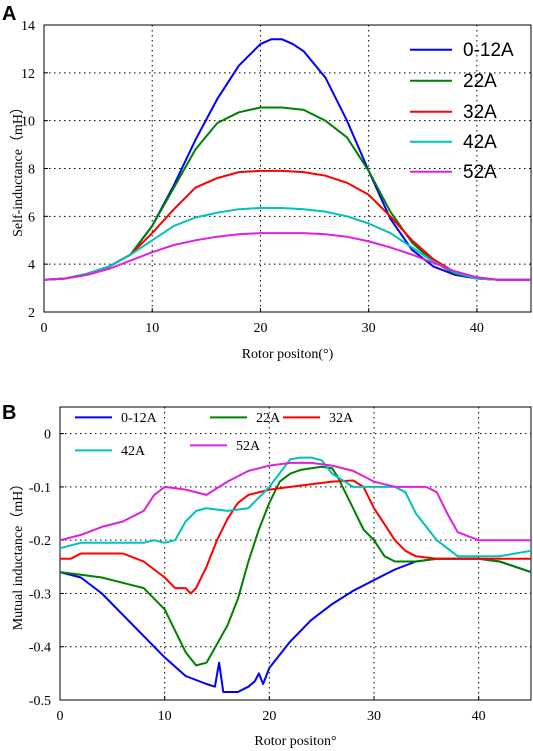 The height and width of the screenshot is (751, 533). Describe the element at coordinates (341, 418) in the screenshot. I see `panel-b-legend-label: 32A` at that location.